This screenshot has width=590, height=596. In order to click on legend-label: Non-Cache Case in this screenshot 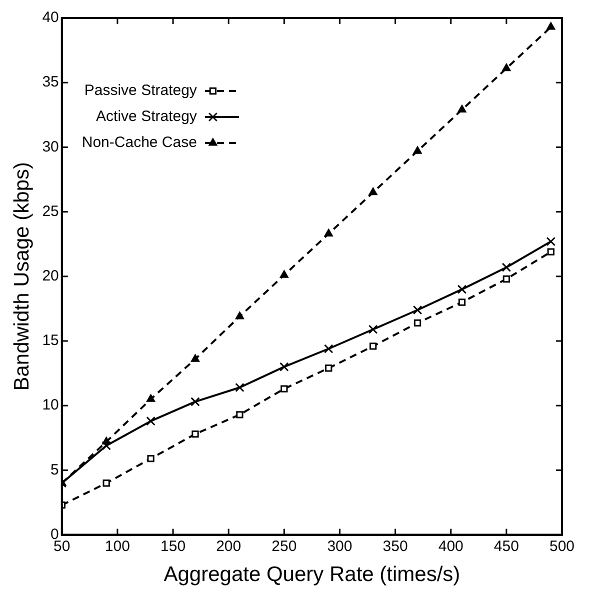, I will do `click(139, 143)`.